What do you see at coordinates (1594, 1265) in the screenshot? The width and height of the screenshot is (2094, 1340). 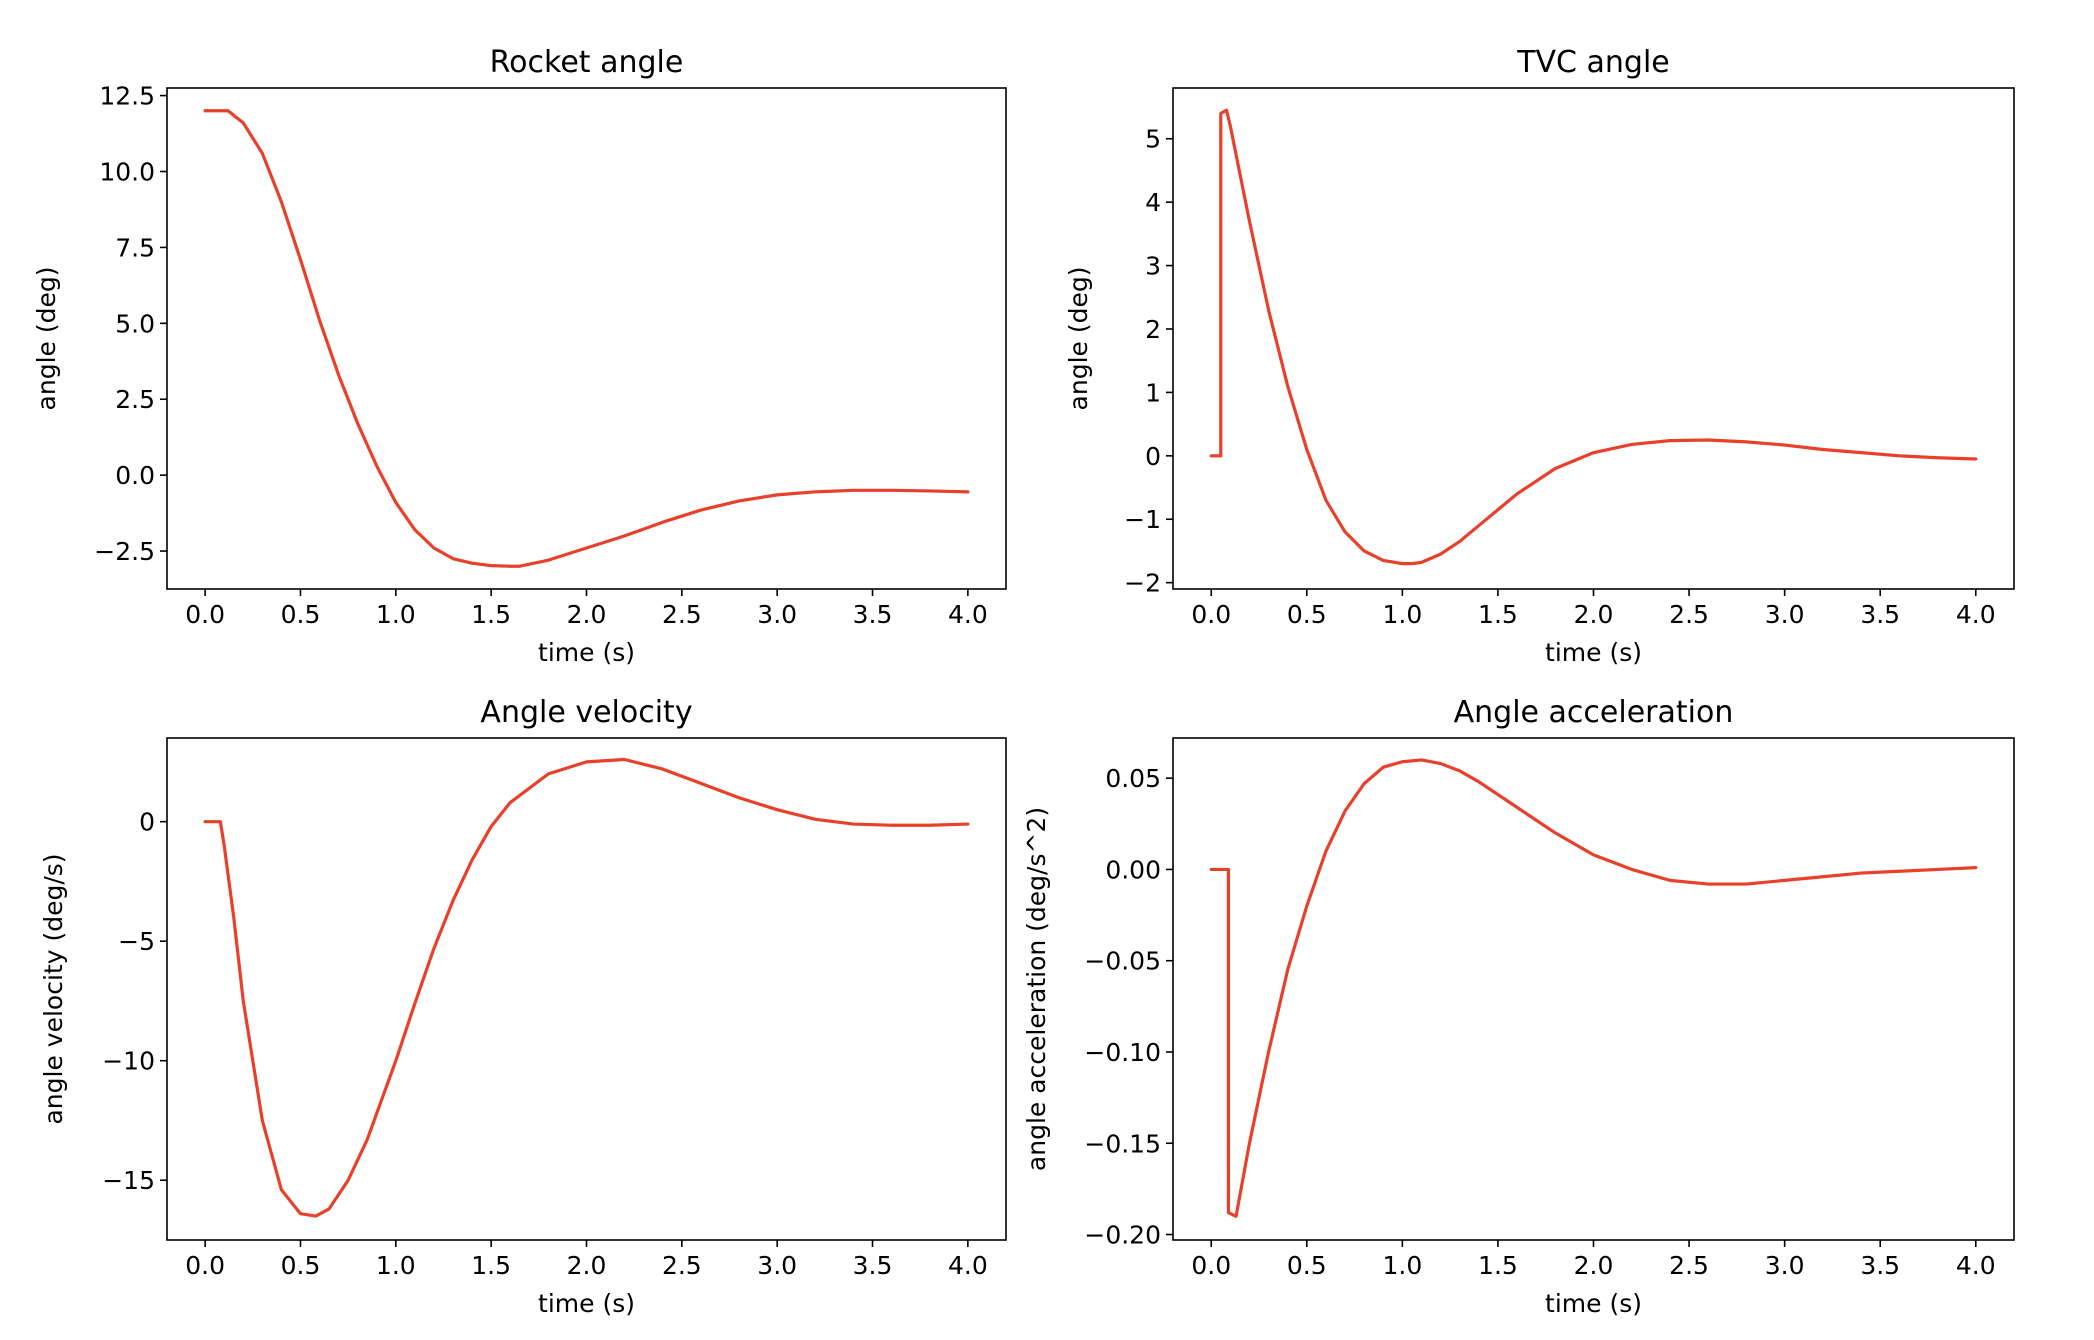 I see `angle-acceleration-xtick-label: 2.0` at bounding box center [1594, 1265].